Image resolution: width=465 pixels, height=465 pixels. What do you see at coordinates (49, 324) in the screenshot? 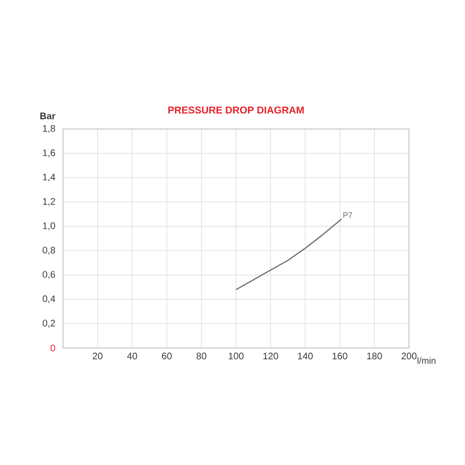
I see `y-tick-label: 0,2` at bounding box center [49, 324].